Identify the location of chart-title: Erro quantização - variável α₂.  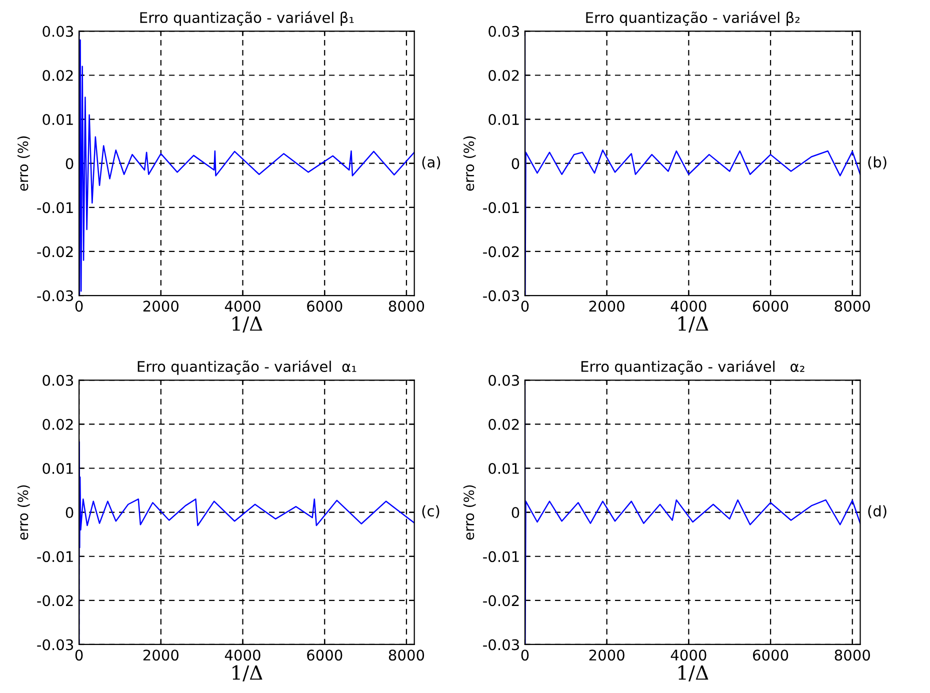
(692, 367).